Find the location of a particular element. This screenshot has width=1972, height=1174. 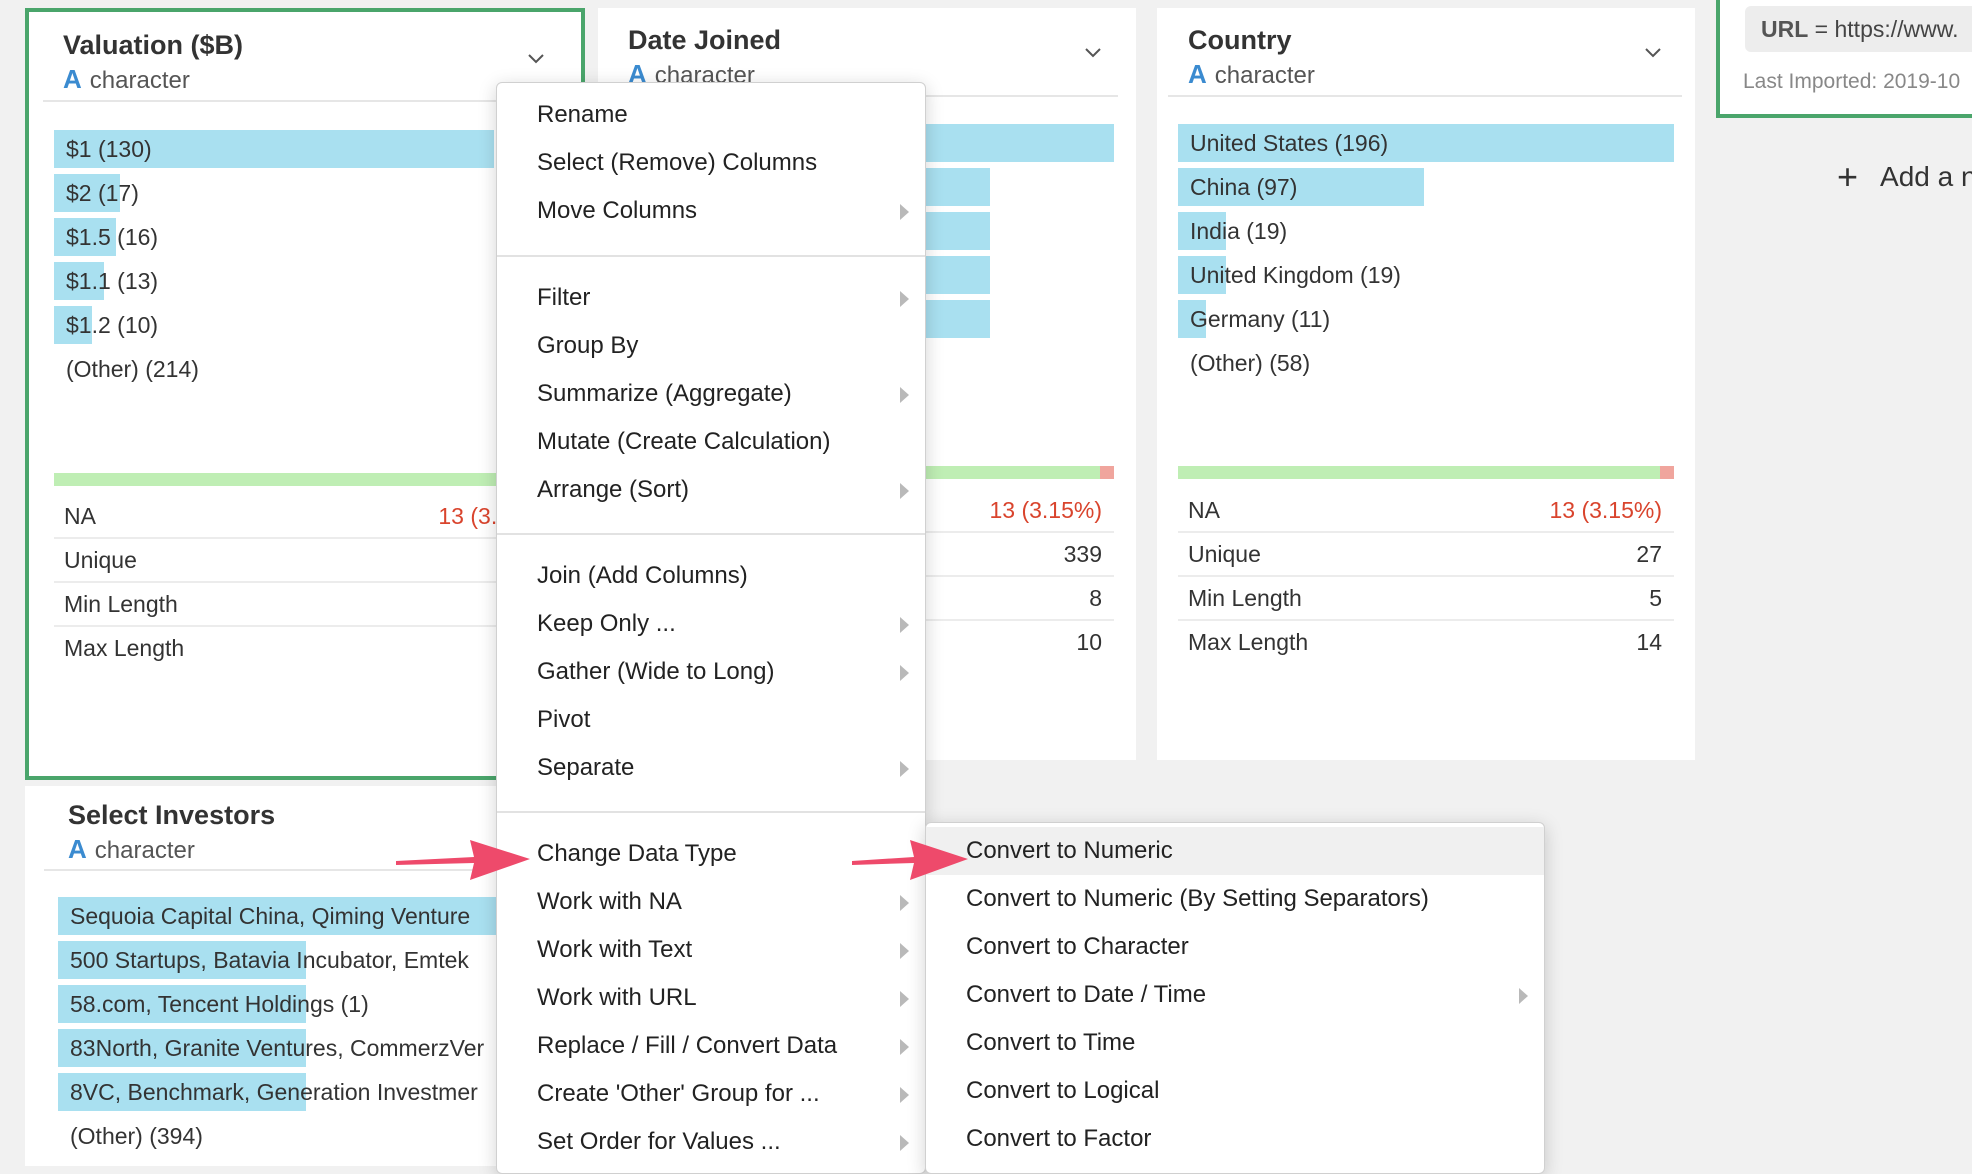

menu-item-move-columns: Move Columns is located at coordinates (711, 211).